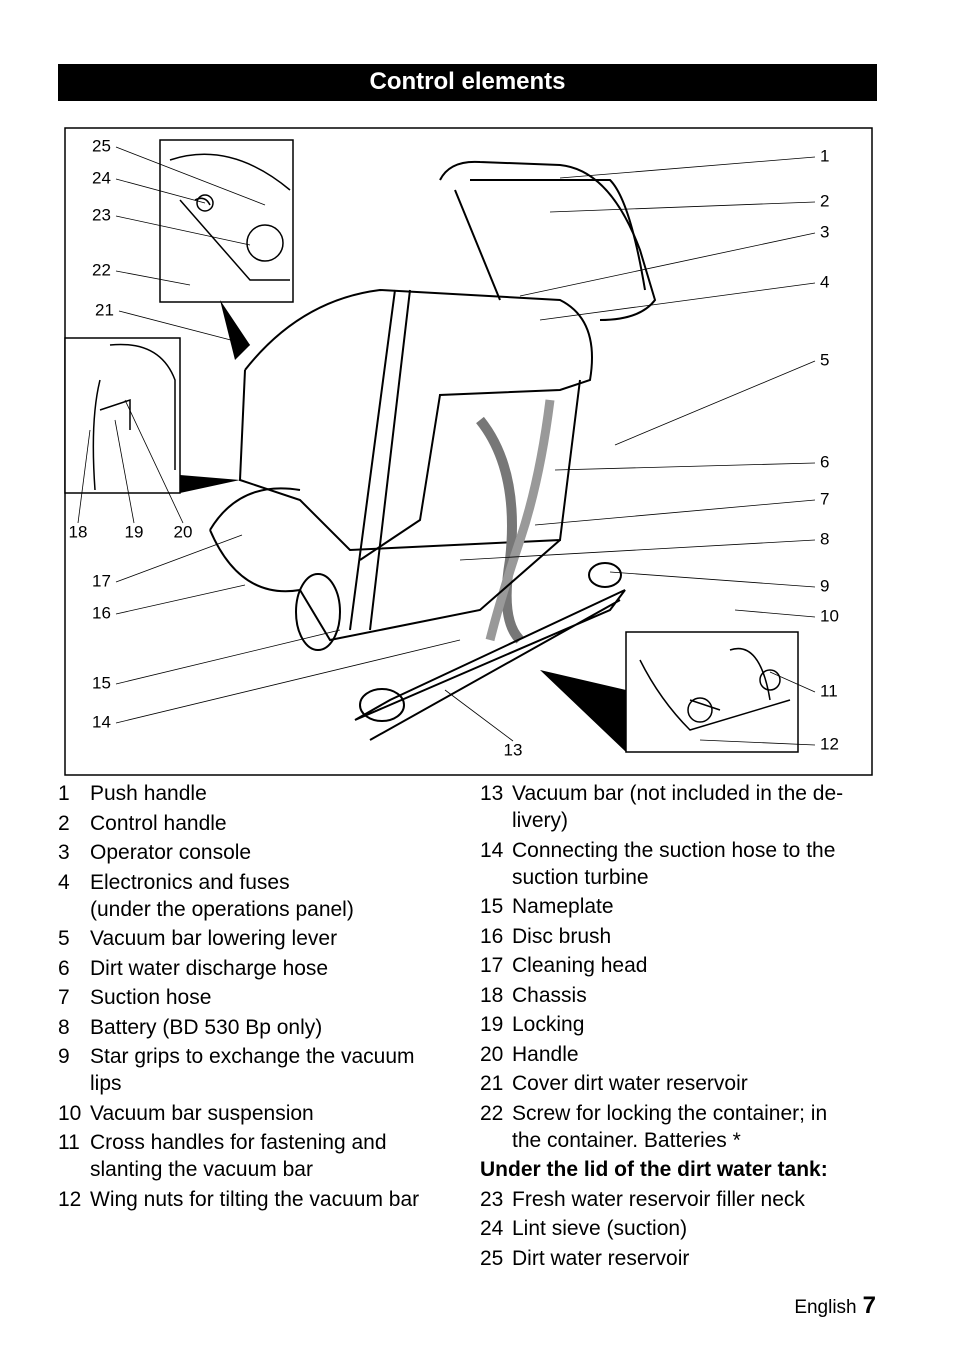  I want to click on callout-label: 12, so click(829, 743).